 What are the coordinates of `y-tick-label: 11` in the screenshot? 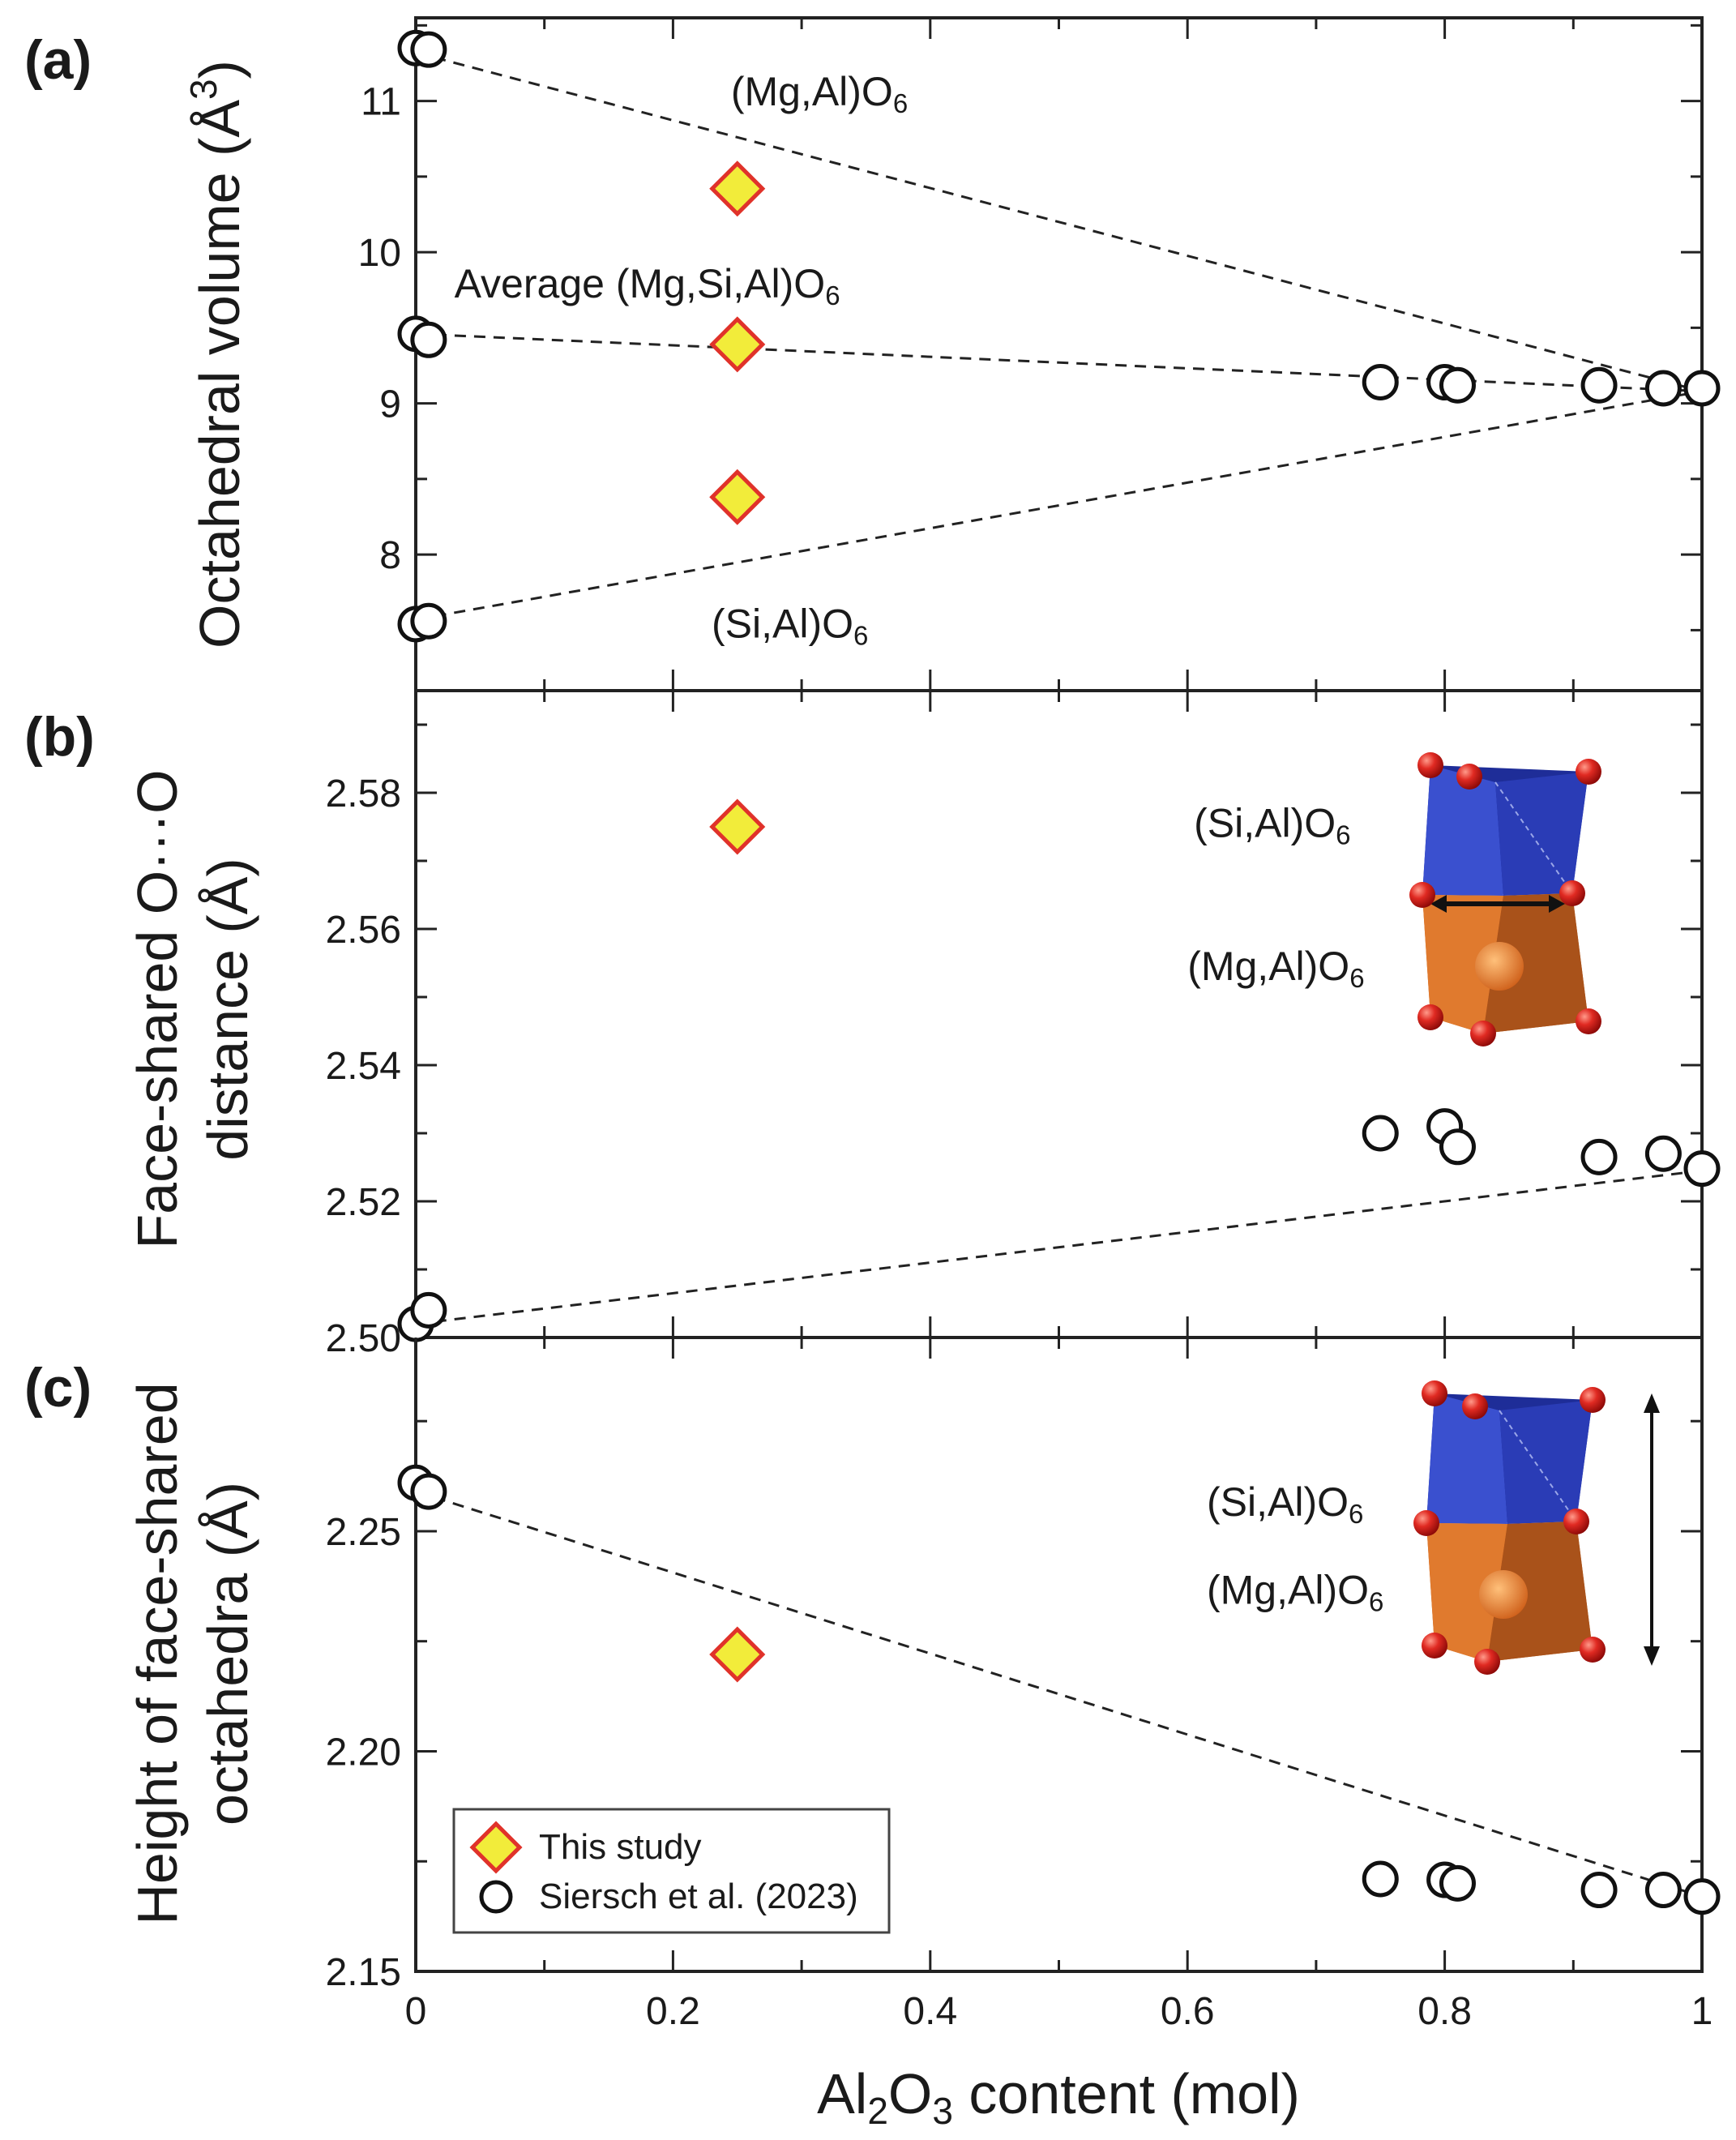 It's located at (381, 102).